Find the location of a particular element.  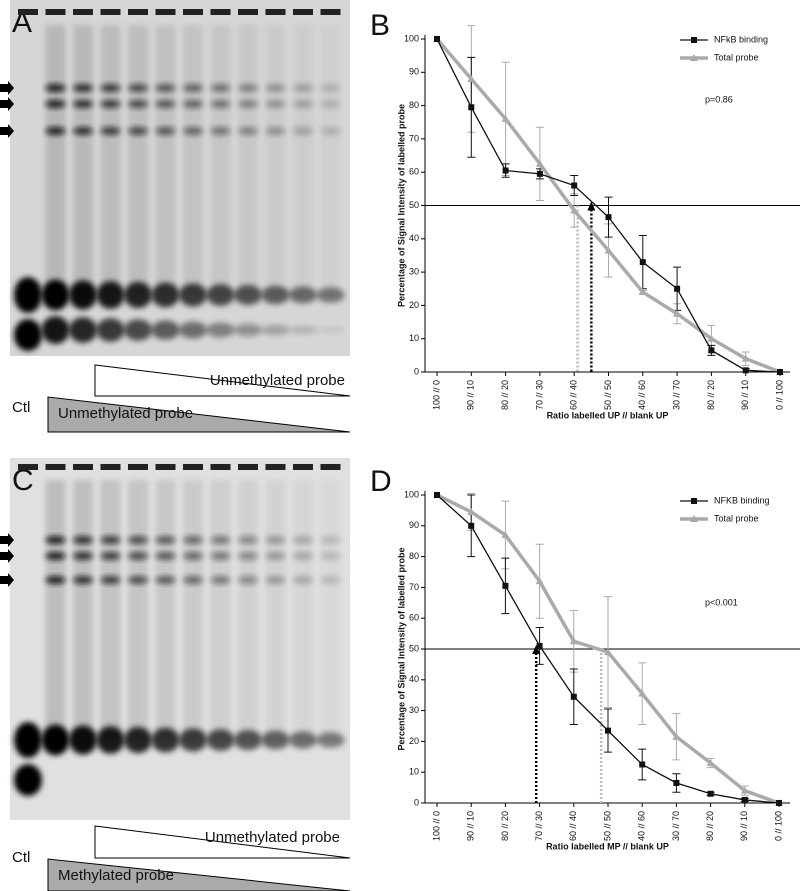

x-axis-title: Ratio labelled MP // blank UP is located at coordinates (607, 846).